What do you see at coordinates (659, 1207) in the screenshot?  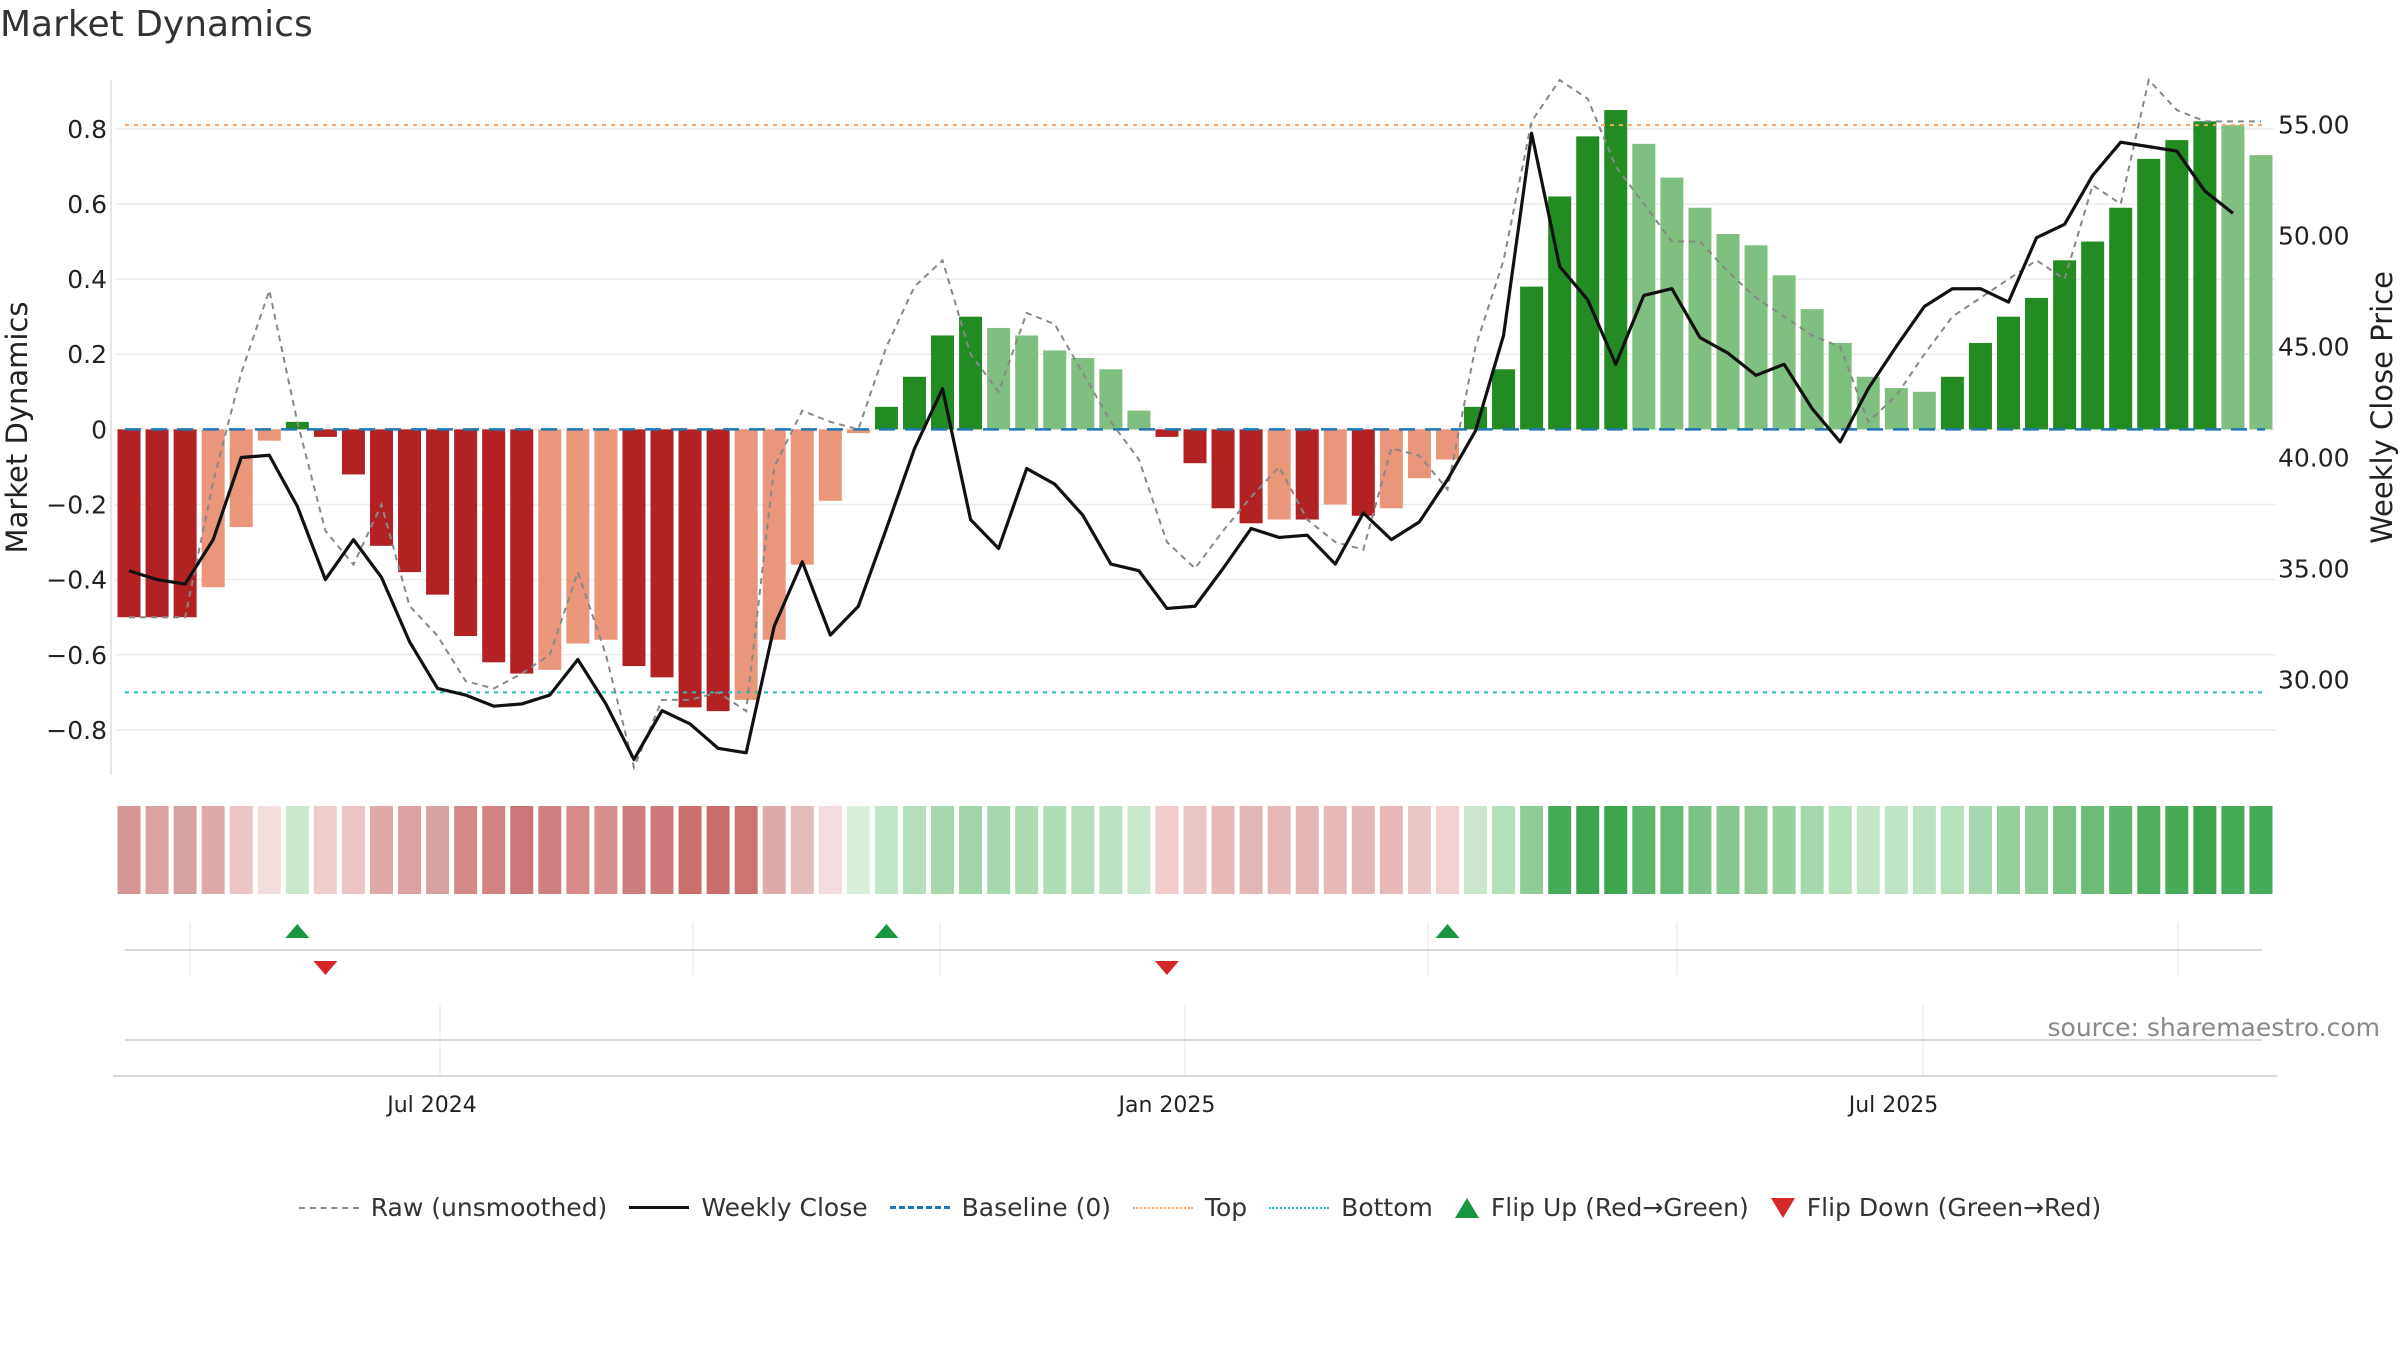 I see `legend-swatch-weekly-close` at bounding box center [659, 1207].